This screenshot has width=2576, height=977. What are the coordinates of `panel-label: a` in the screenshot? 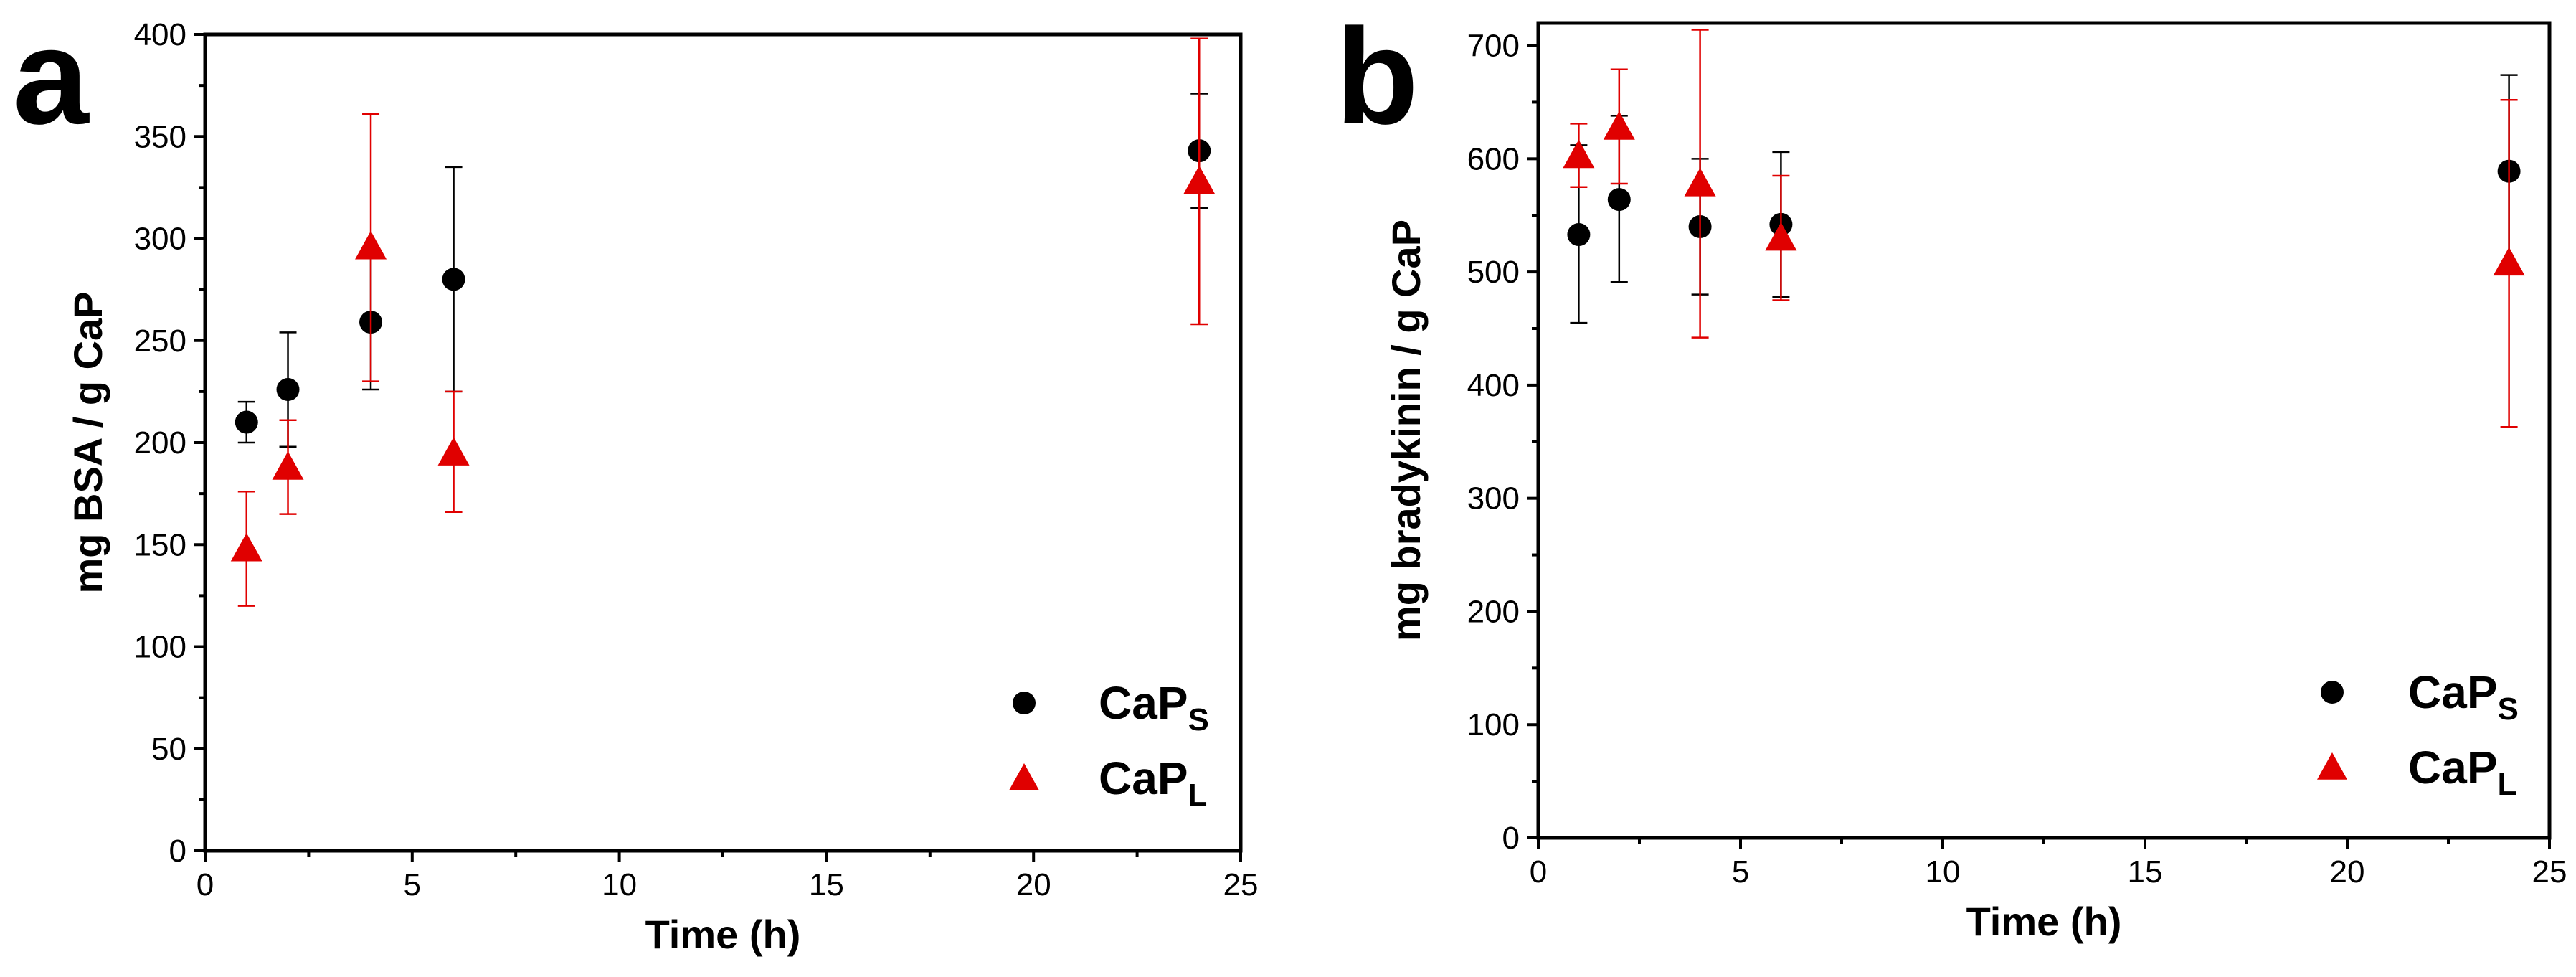 It's located at (51, 77).